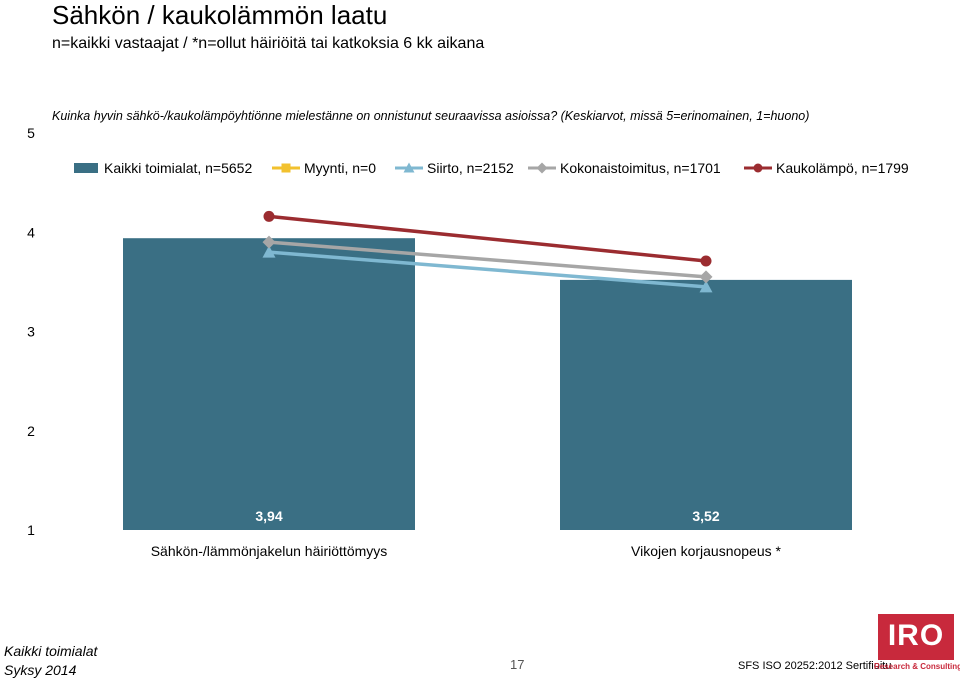 The image size is (960, 680). Describe the element at coordinates (31, 232) in the screenshot. I see `y-tick-label: 4` at that location.